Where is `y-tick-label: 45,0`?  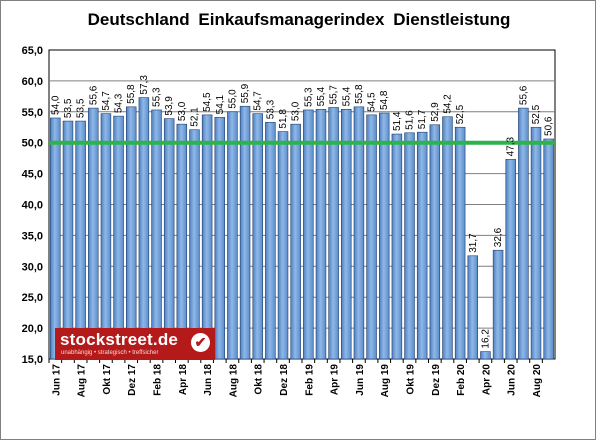 y-tick-label: 45,0 is located at coordinates (32, 175).